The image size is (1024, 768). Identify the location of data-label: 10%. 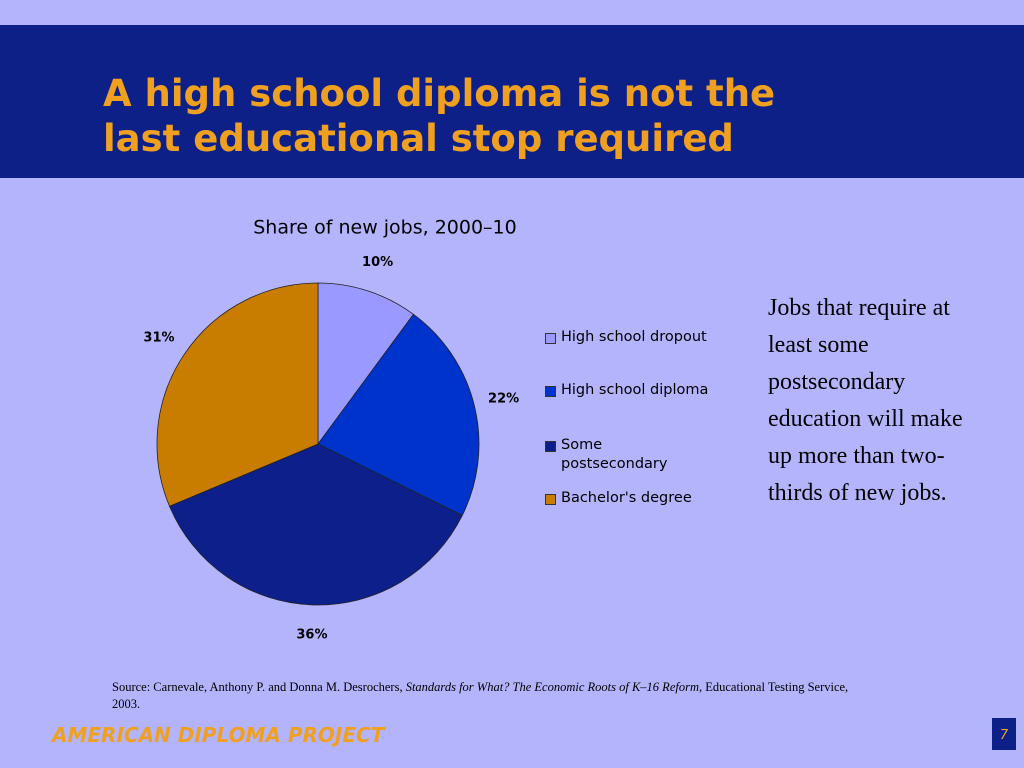
(377, 262).